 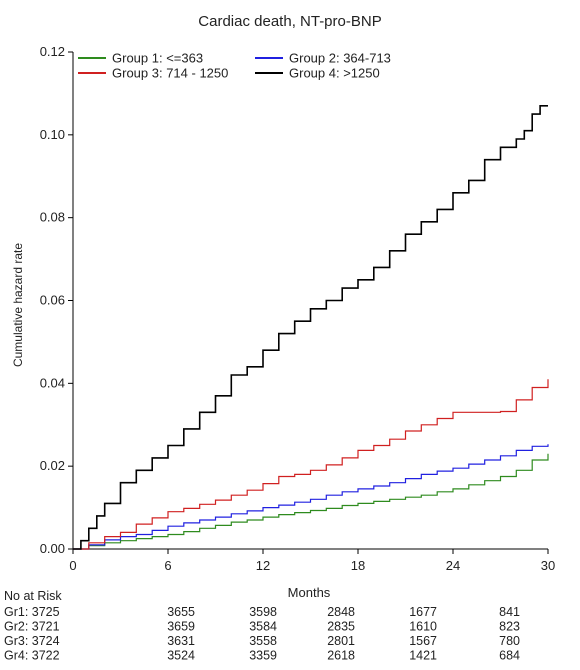 What do you see at coordinates (509, 656) in the screenshot?
I see `risk-cell: 684` at bounding box center [509, 656].